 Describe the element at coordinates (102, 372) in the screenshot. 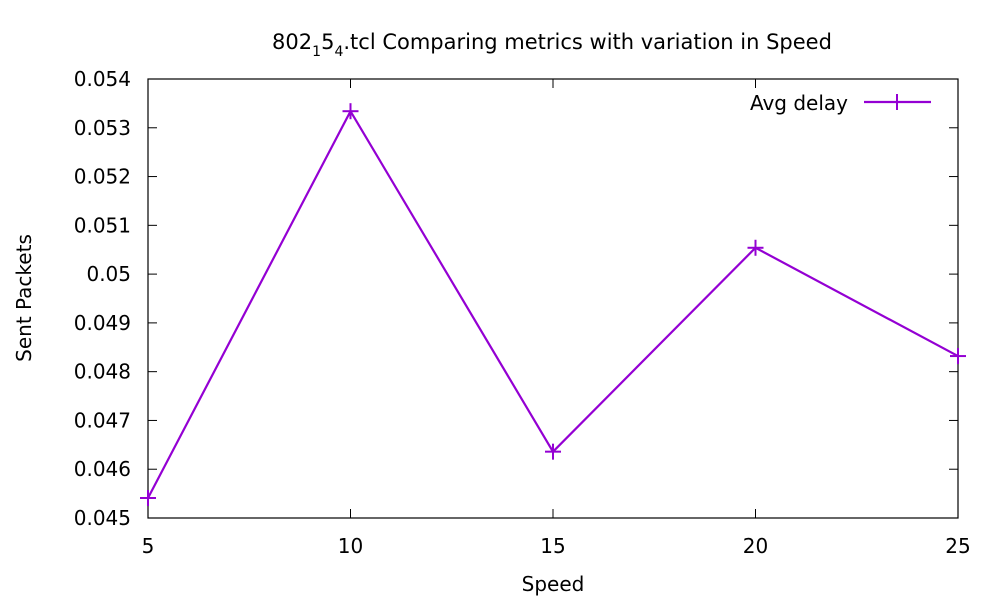

I see `y-tick-label: 0.048` at that location.